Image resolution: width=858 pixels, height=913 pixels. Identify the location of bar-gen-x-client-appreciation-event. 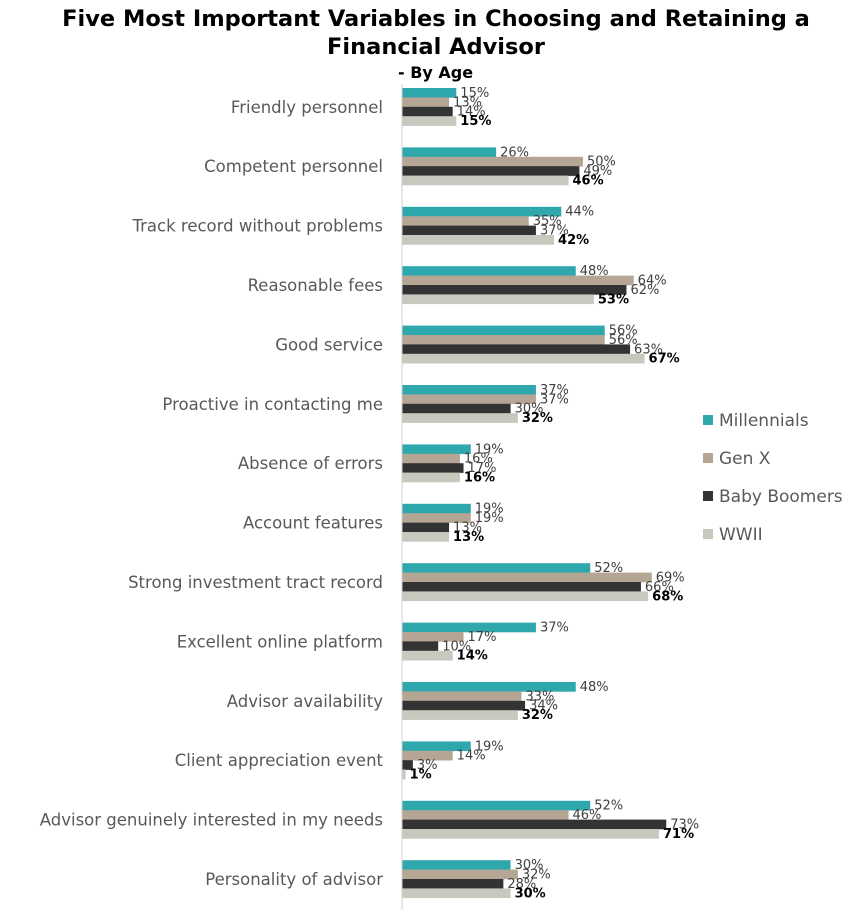
(427, 755).